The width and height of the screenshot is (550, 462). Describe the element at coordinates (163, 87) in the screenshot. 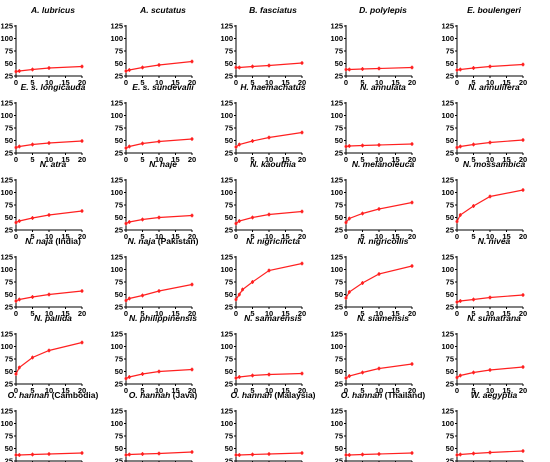

I see `panel-title: E. s. sundevalii` at that location.